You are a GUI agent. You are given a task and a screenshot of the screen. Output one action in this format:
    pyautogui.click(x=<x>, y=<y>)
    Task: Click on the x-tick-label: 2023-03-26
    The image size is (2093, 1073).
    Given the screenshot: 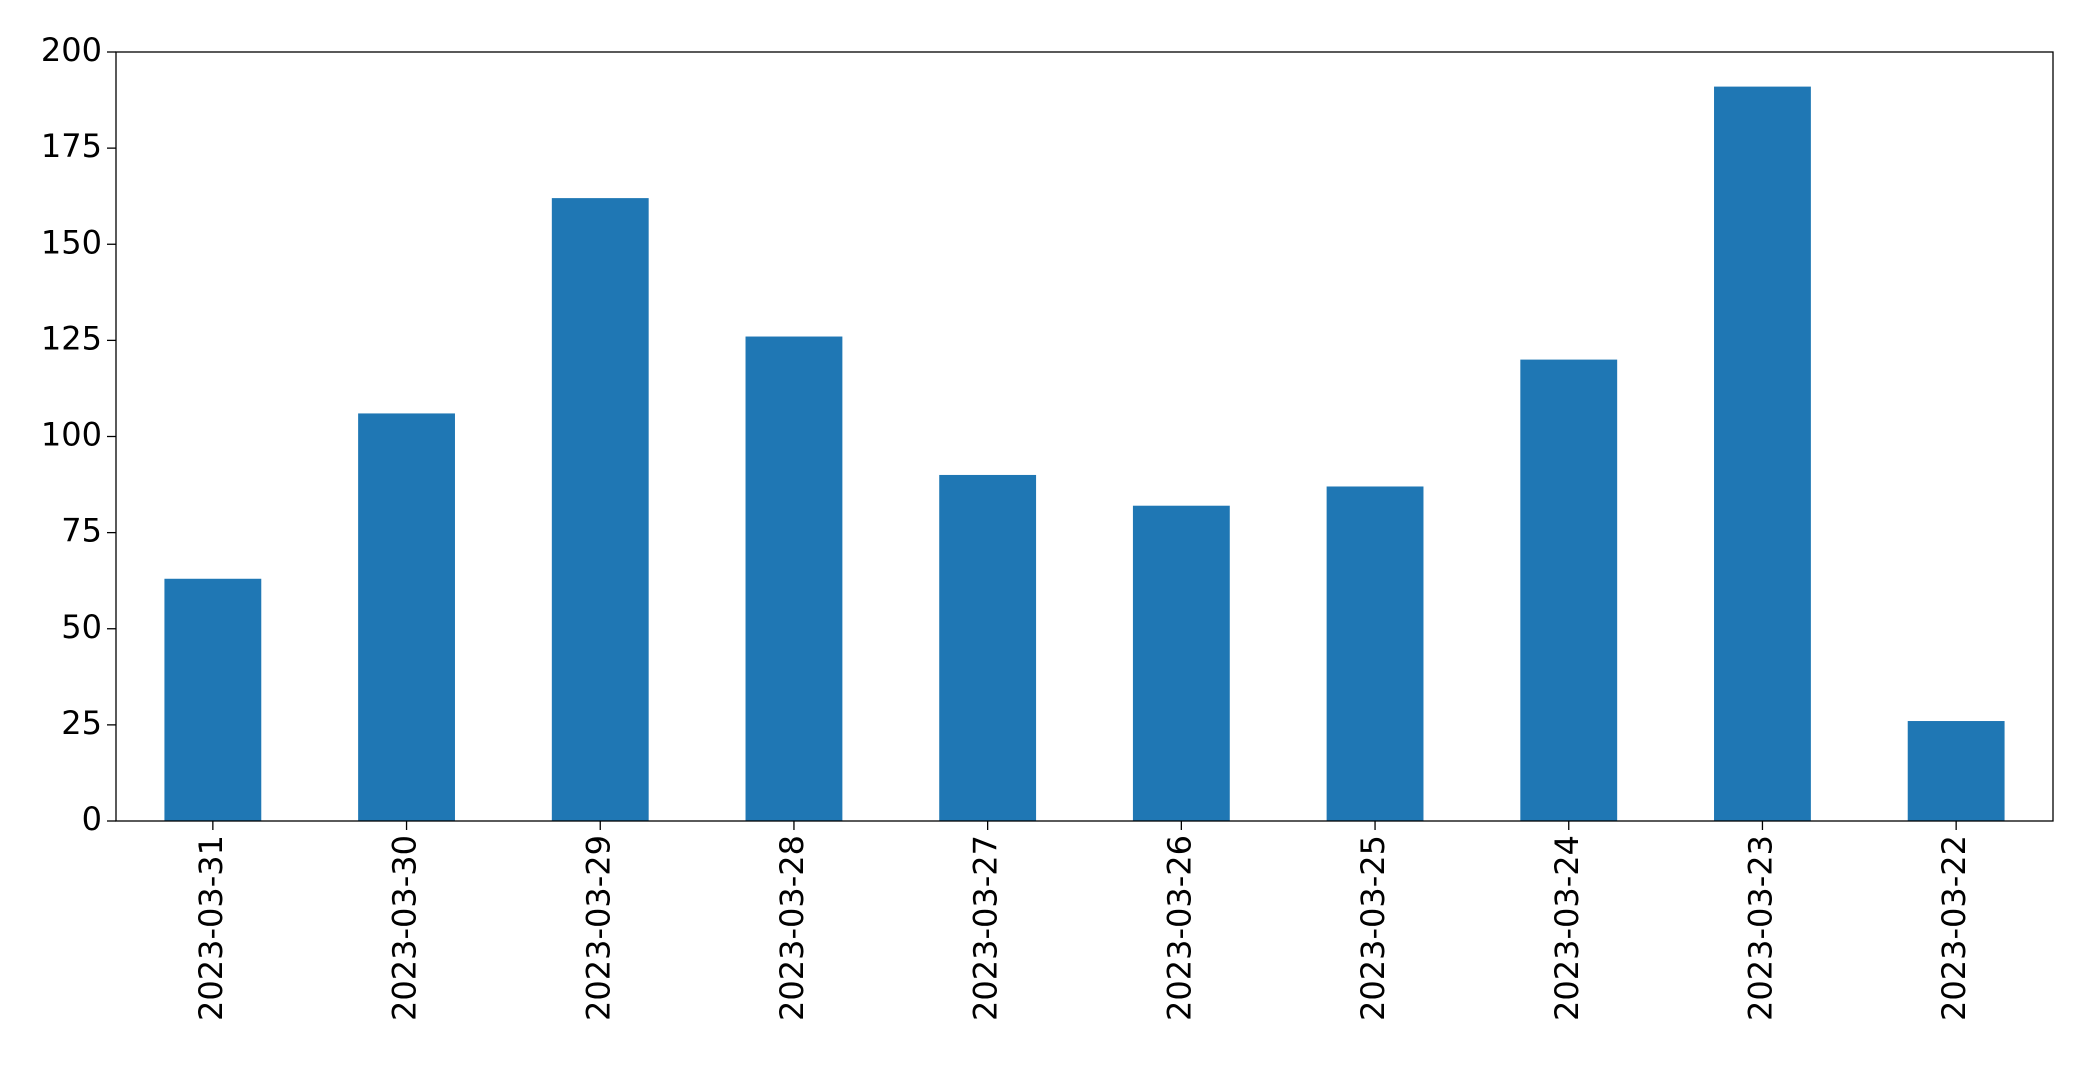 What is the action you would take?
    pyautogui.click(x=1179, y=928)
    